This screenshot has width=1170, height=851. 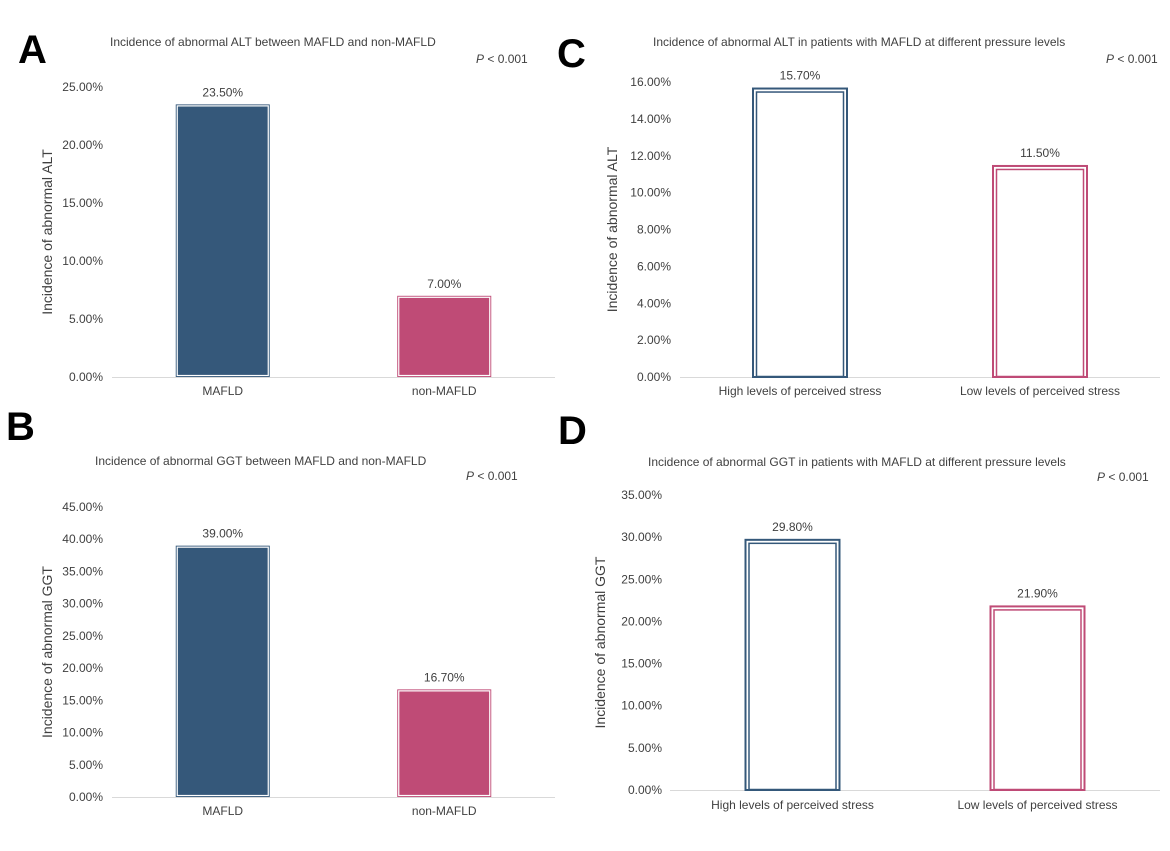 I want to click on panel-letter: A, so click(x=32, y=50).